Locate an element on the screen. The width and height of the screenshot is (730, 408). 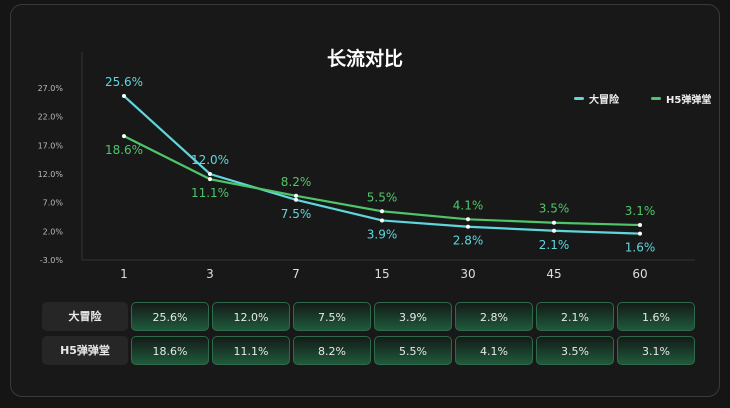
y-tick-label: 22.0% is located at coordinates (51, 117).